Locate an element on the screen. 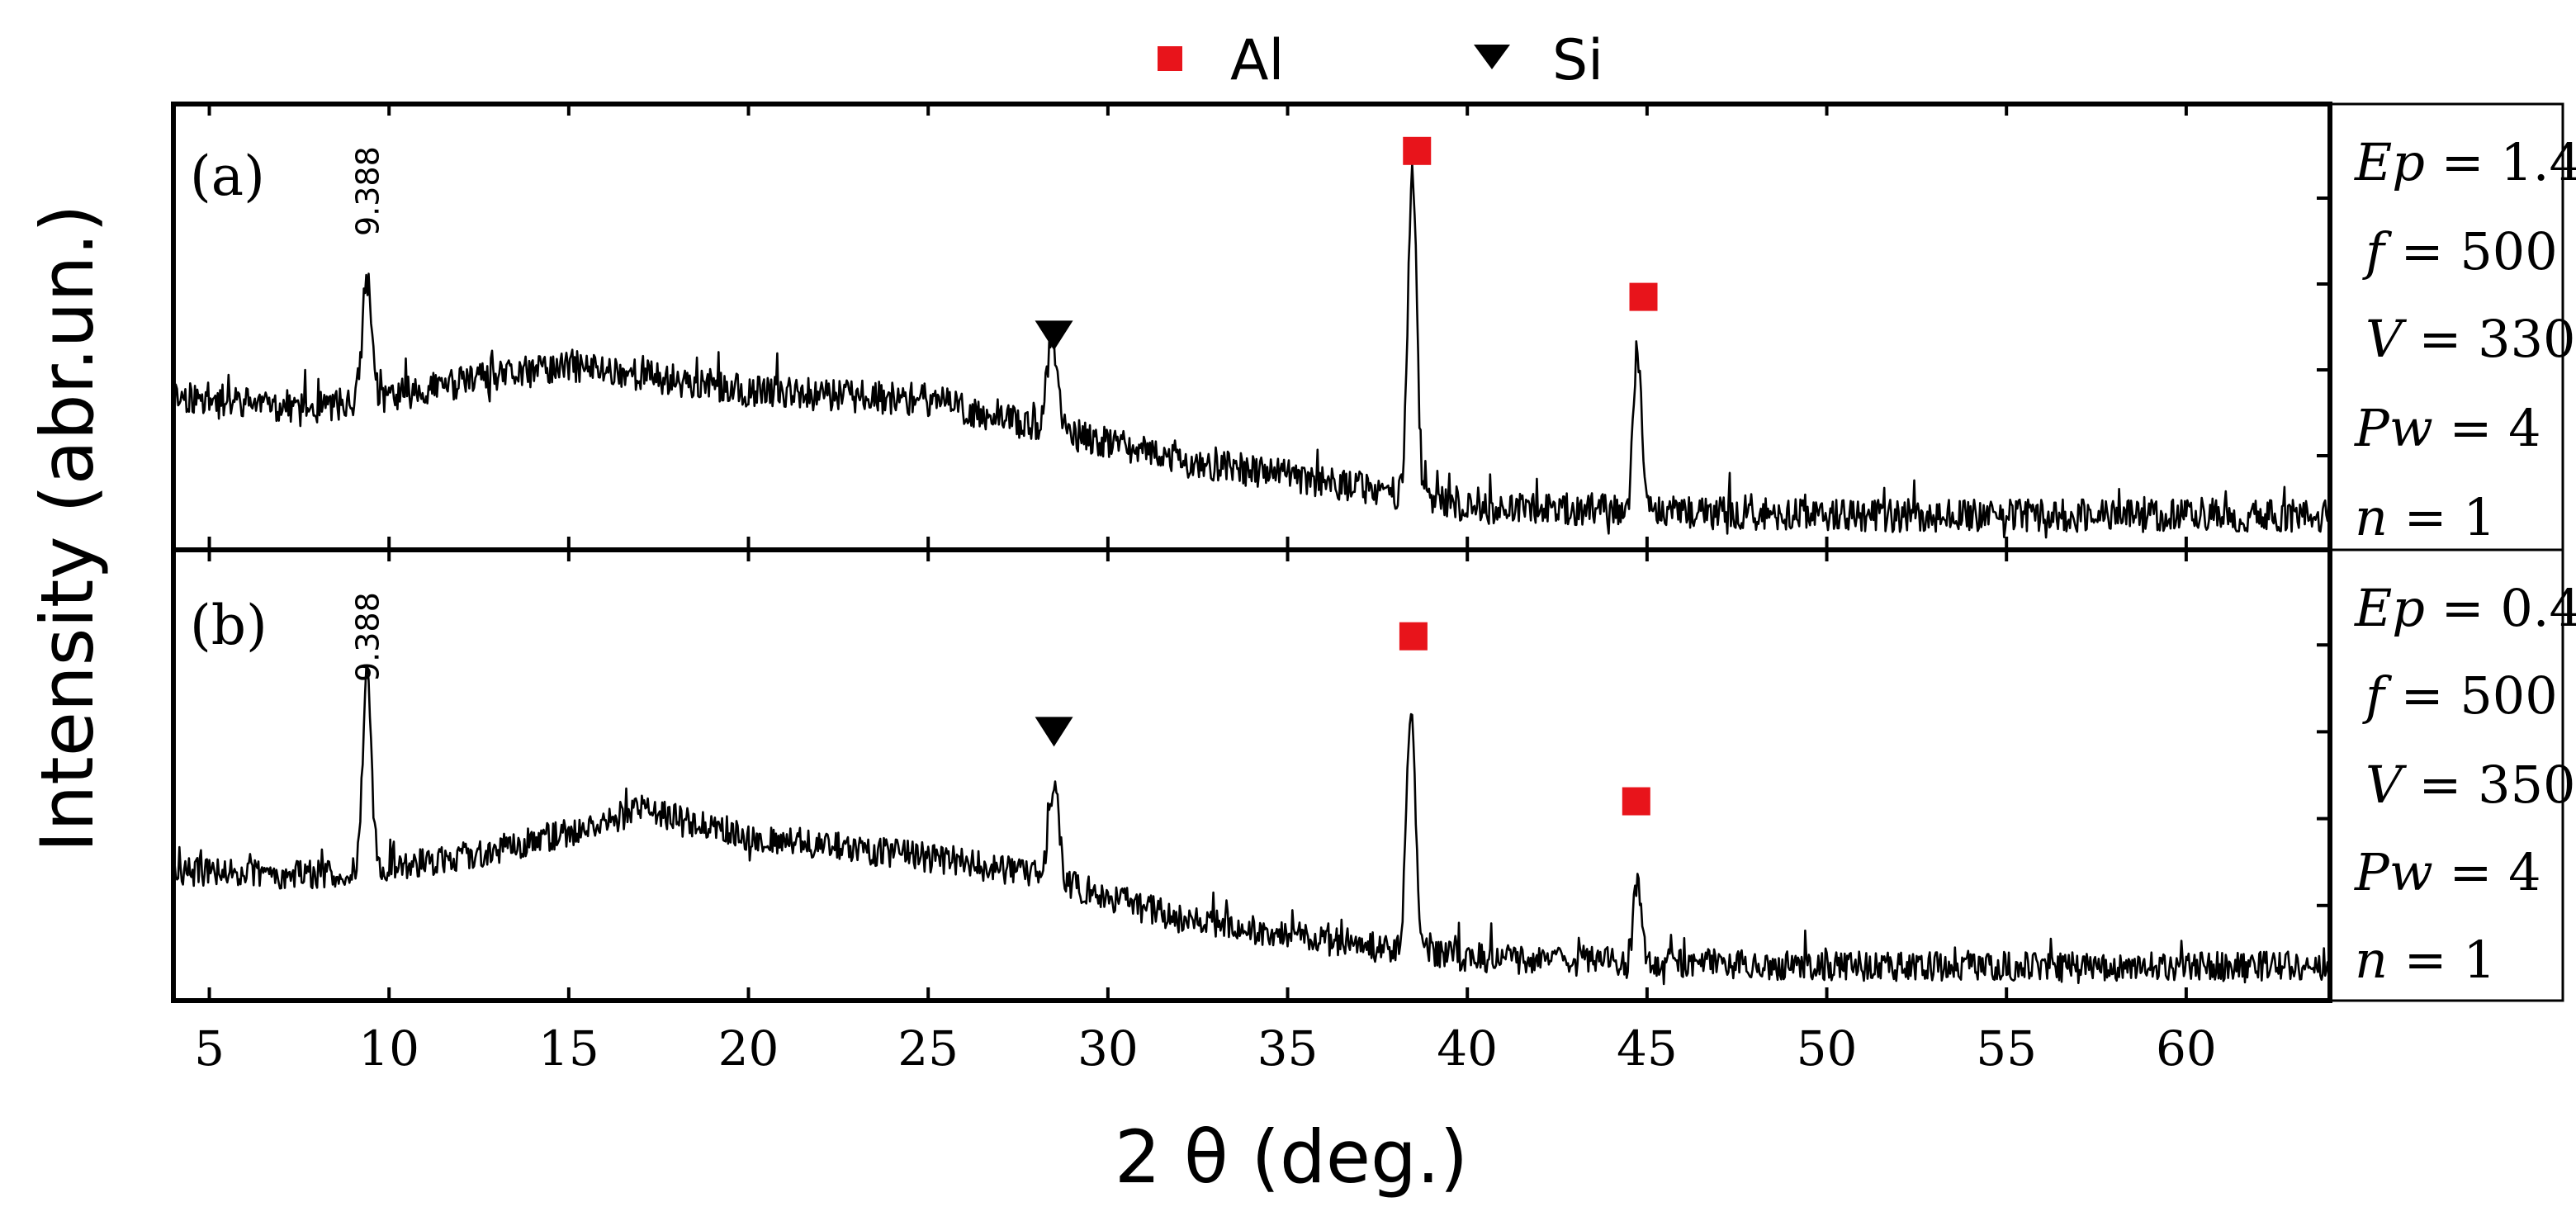  x-tick-label: 20 is located at coordinates (748, 1048).